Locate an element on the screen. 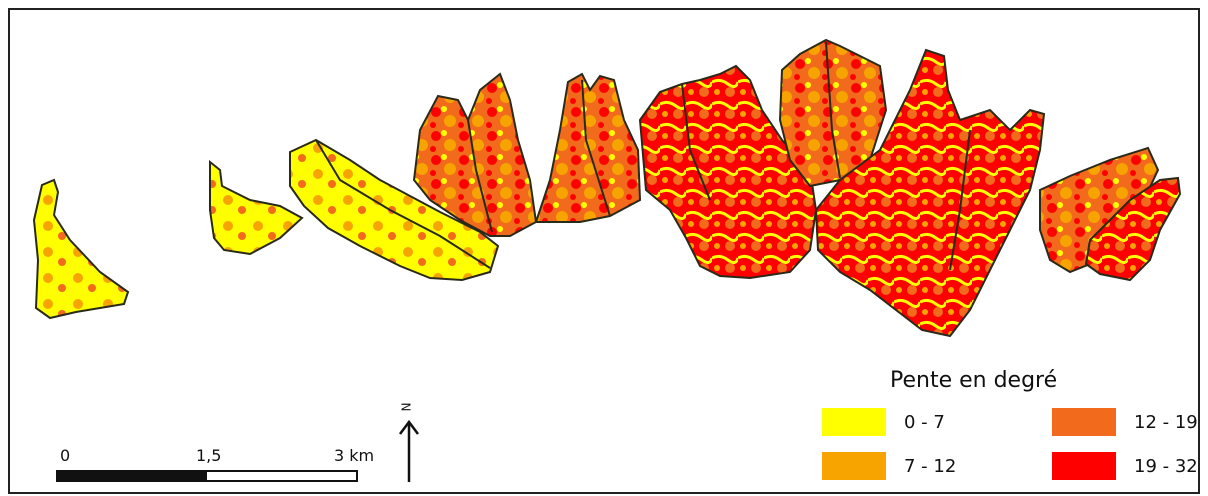  legend-item-12-19: 12 - 19 is located at coordinates (1125, 422).